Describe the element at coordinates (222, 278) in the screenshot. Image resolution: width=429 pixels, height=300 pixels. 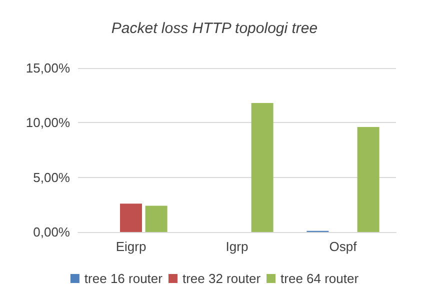
I see `legend-label: tree 32 router` at that location.